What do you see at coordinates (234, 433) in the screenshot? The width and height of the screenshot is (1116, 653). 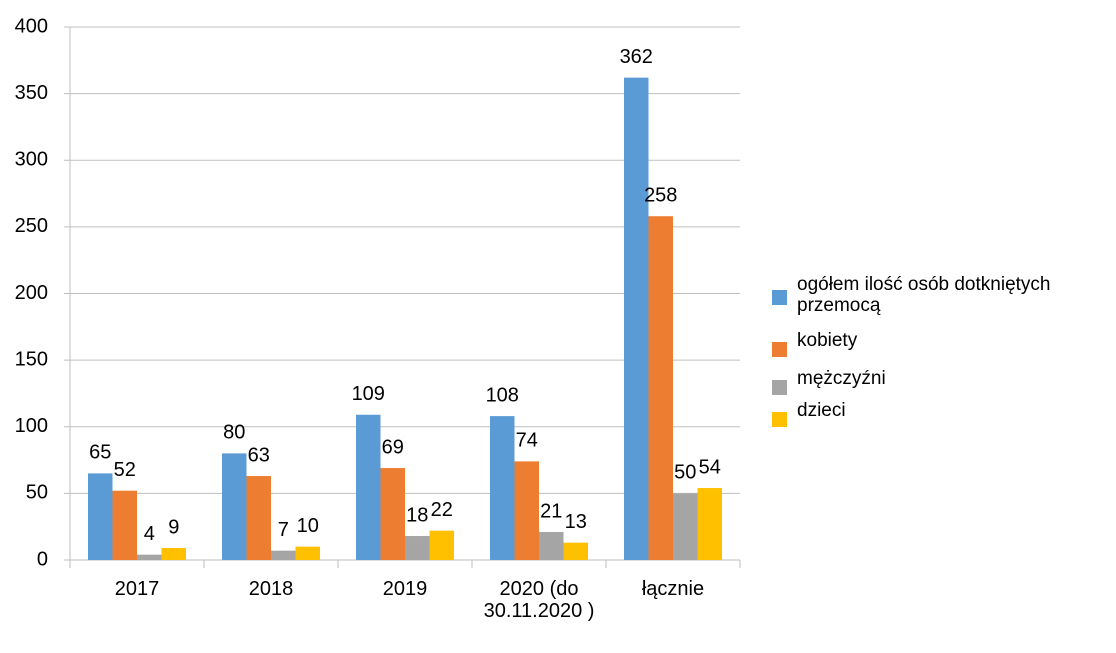 I see `data-label: 80` at bounding box center [234, 433].